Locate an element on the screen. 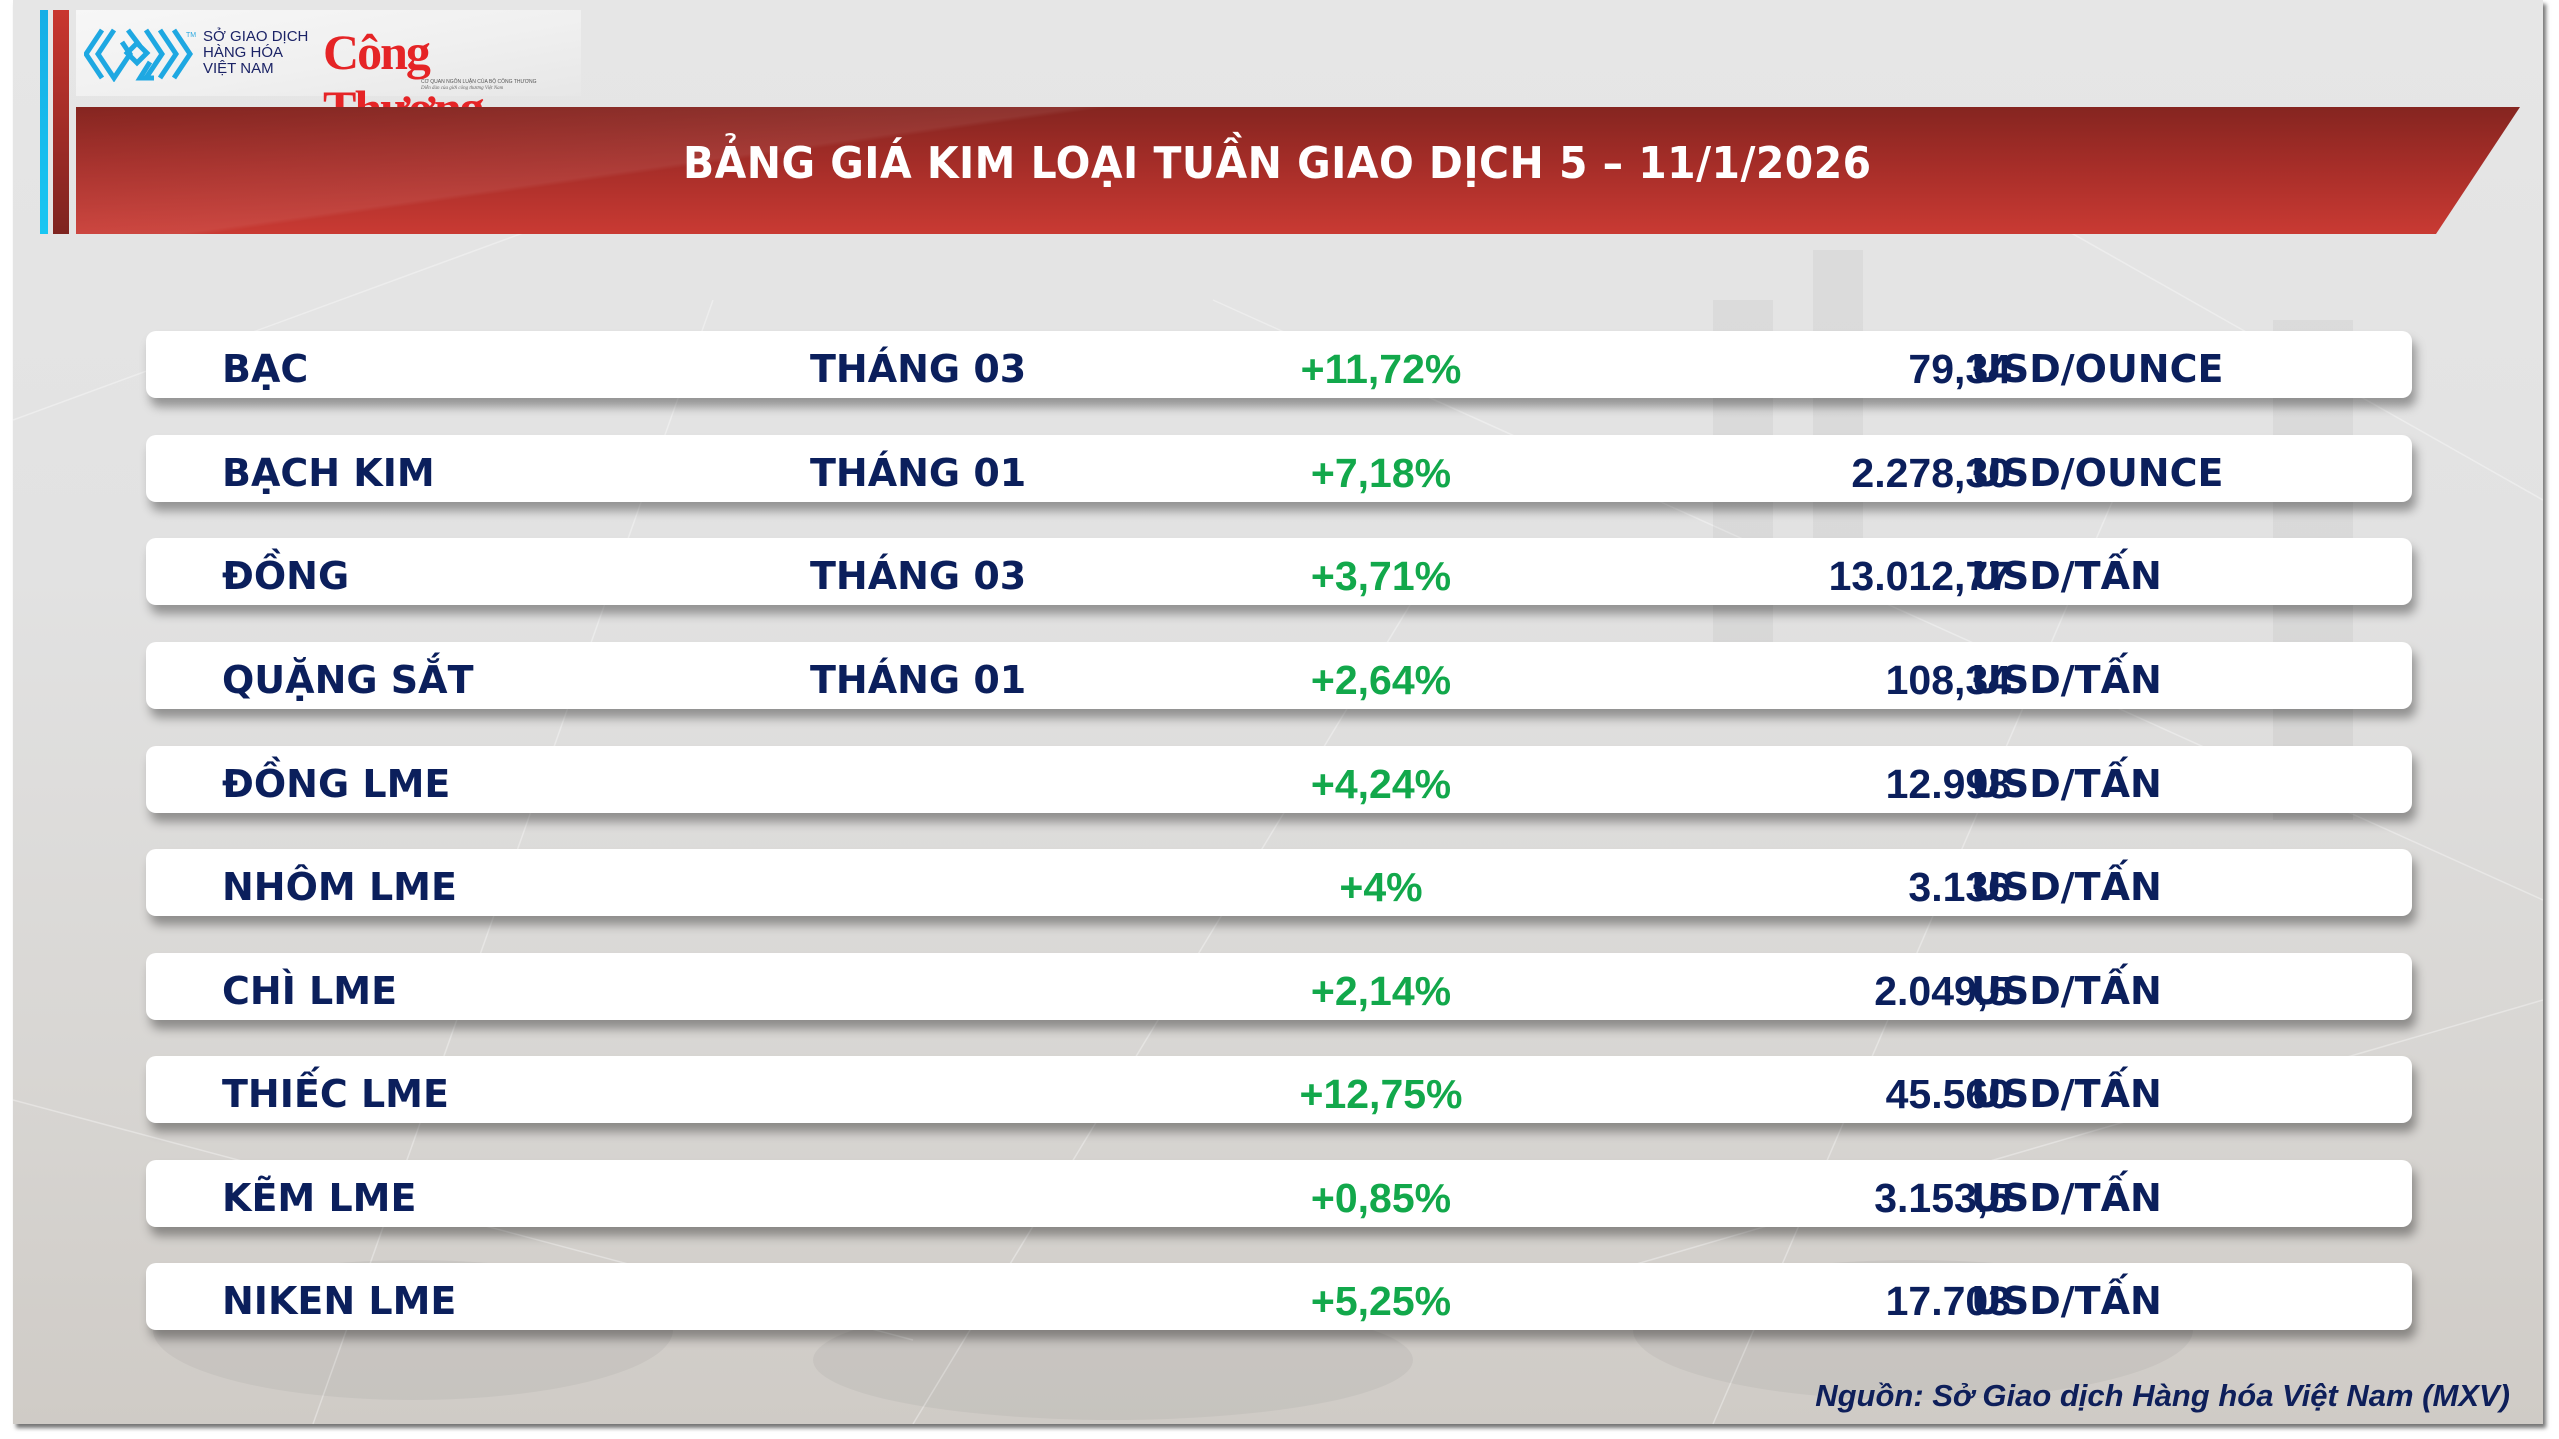  weekly-change: +2,64% is located at coordinates (1381, 680).